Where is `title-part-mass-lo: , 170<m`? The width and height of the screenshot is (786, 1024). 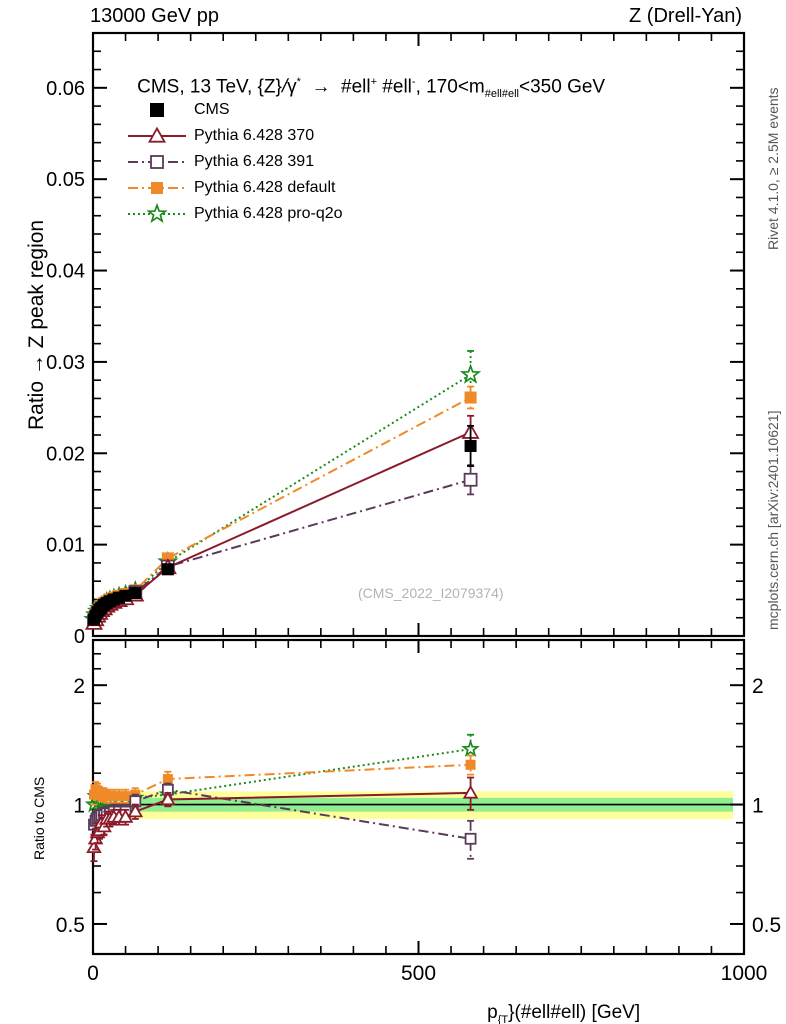 title-part-mass-lo: , 170<m is located at coordinates (450, 87).